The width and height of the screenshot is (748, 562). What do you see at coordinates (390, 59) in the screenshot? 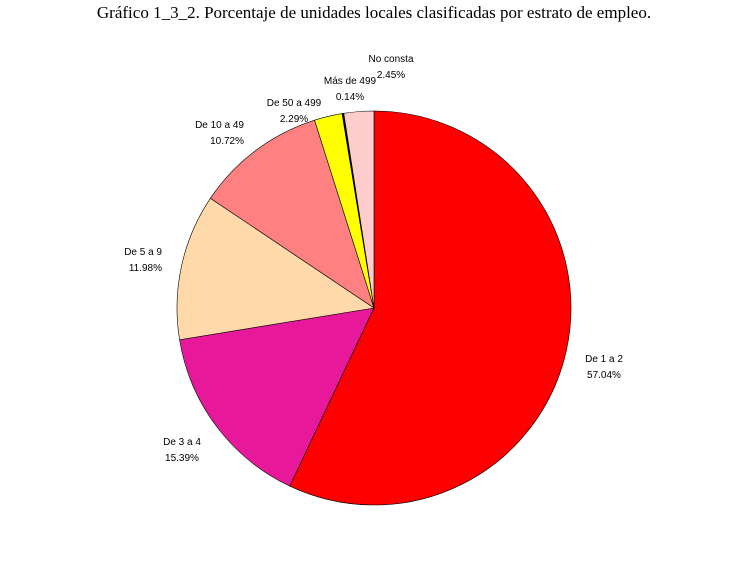
I see `slice-label: No consta` at bounding box center [390, 59].